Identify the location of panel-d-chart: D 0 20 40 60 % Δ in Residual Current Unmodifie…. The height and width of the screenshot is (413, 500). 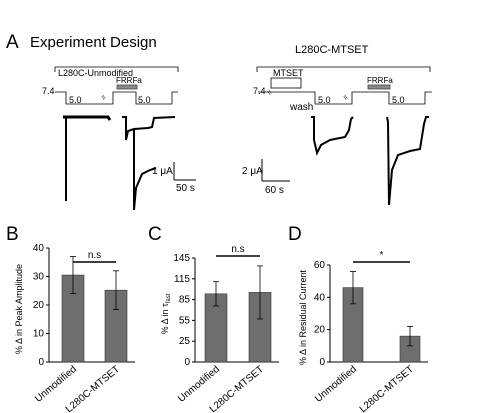
(358, 318).